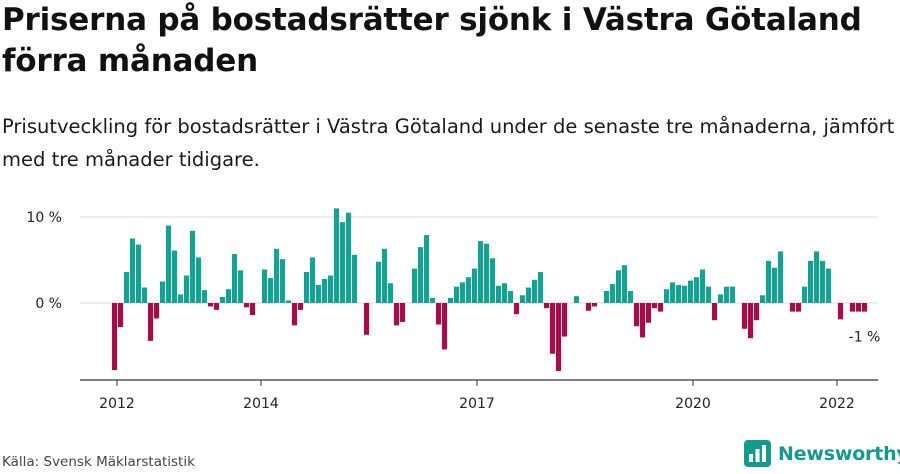  Describe the element at coordinates (117, 404) in the screenshot. I see `x-tick-label: 2012` at that location.